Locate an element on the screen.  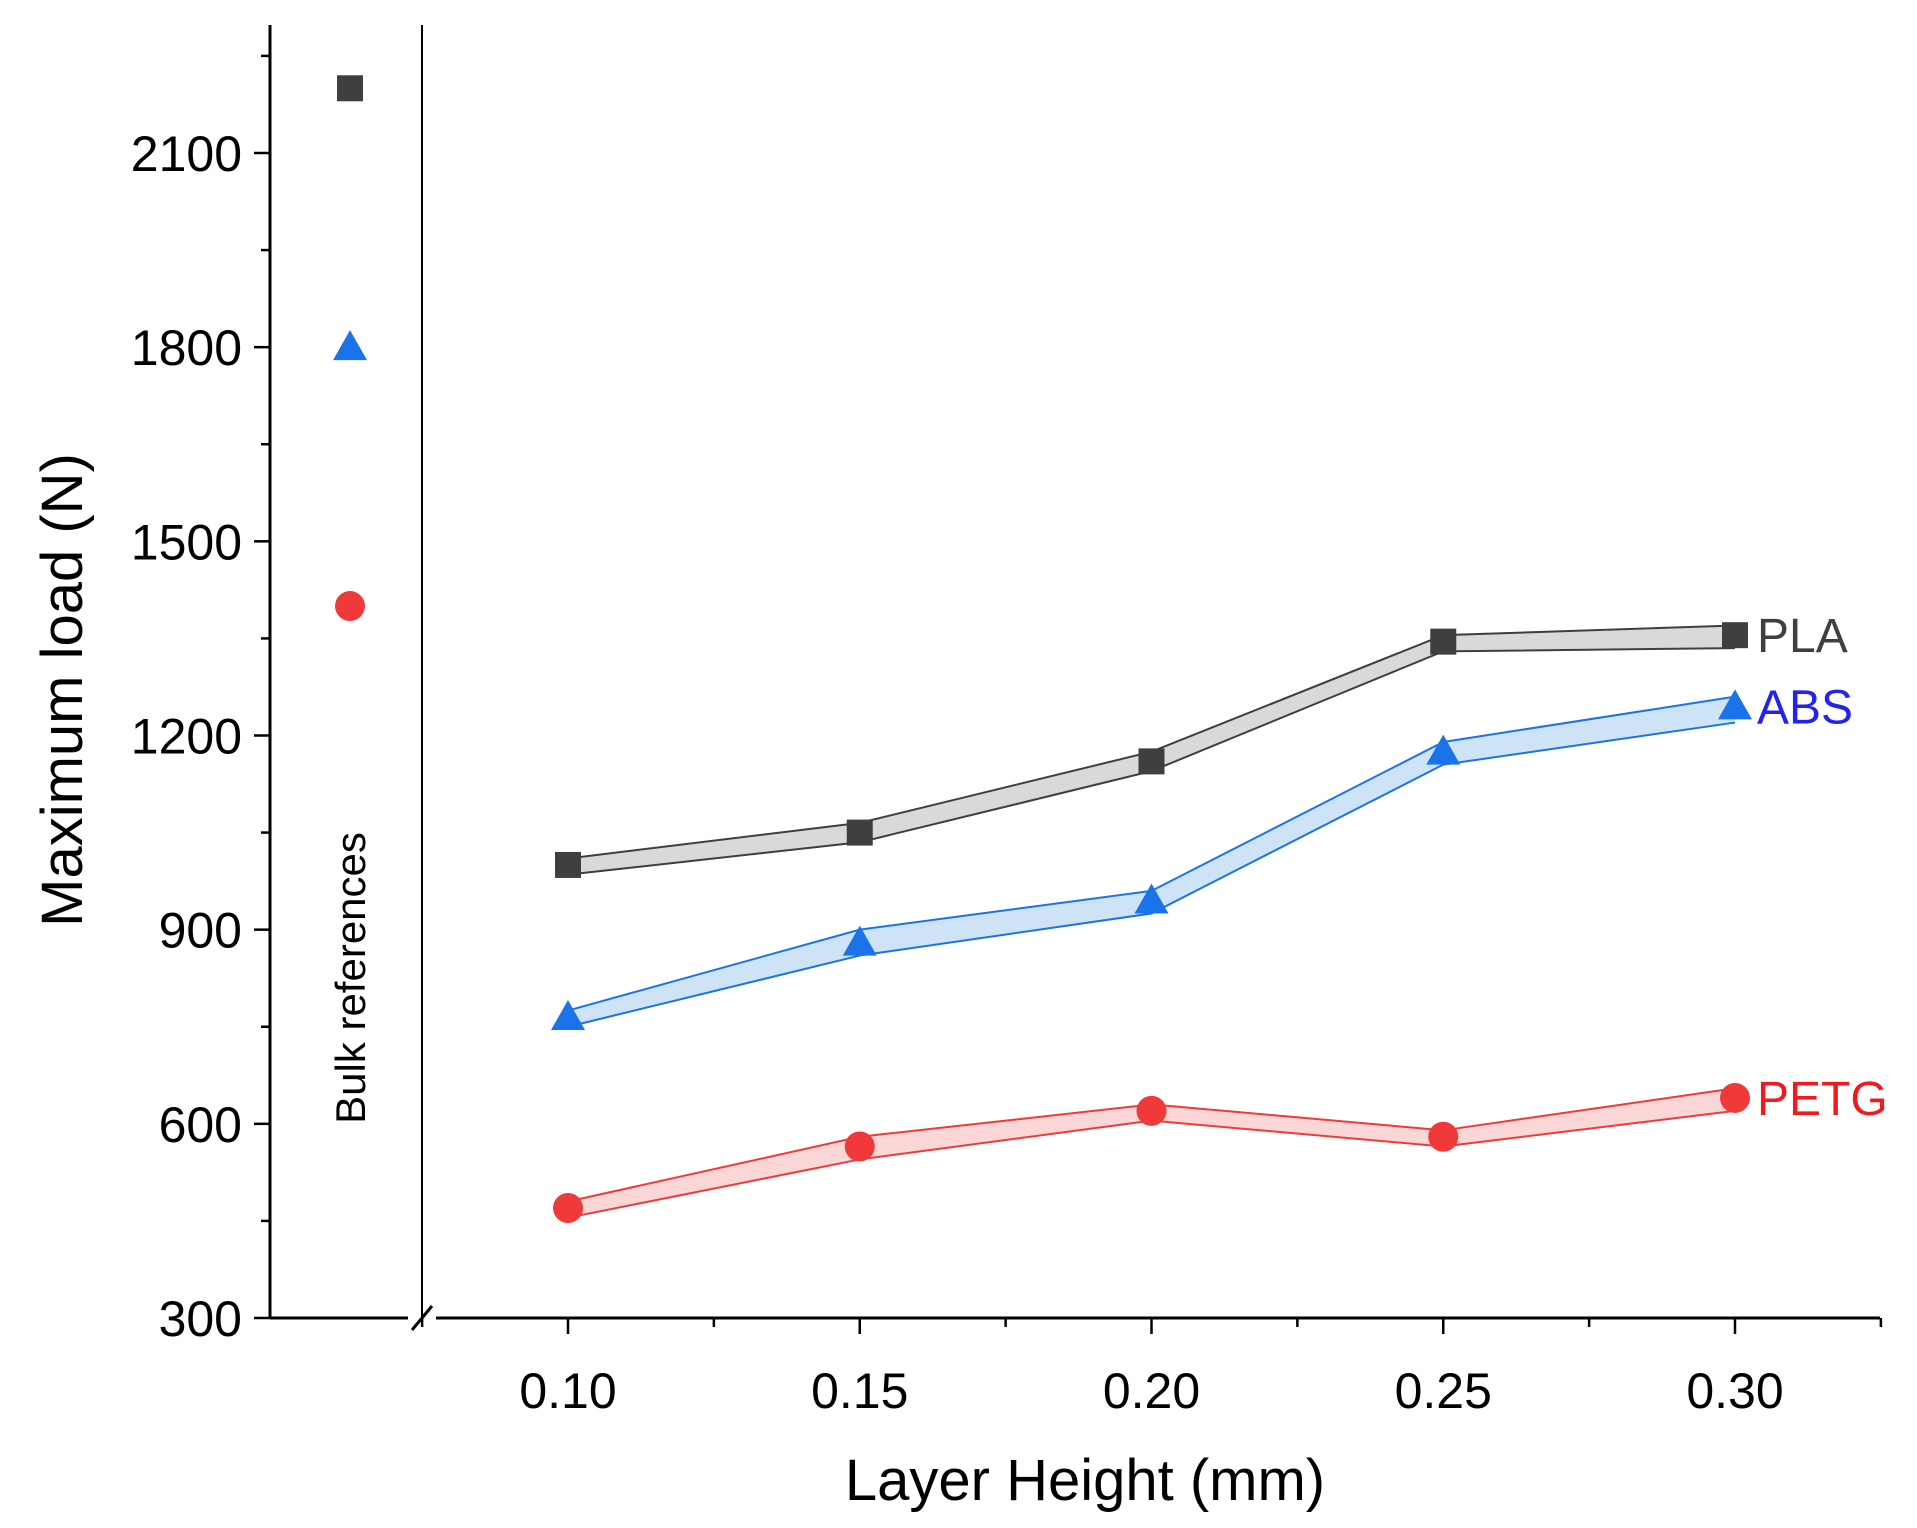
pla-series-label: PLA is located at coordinates (1802, 636).